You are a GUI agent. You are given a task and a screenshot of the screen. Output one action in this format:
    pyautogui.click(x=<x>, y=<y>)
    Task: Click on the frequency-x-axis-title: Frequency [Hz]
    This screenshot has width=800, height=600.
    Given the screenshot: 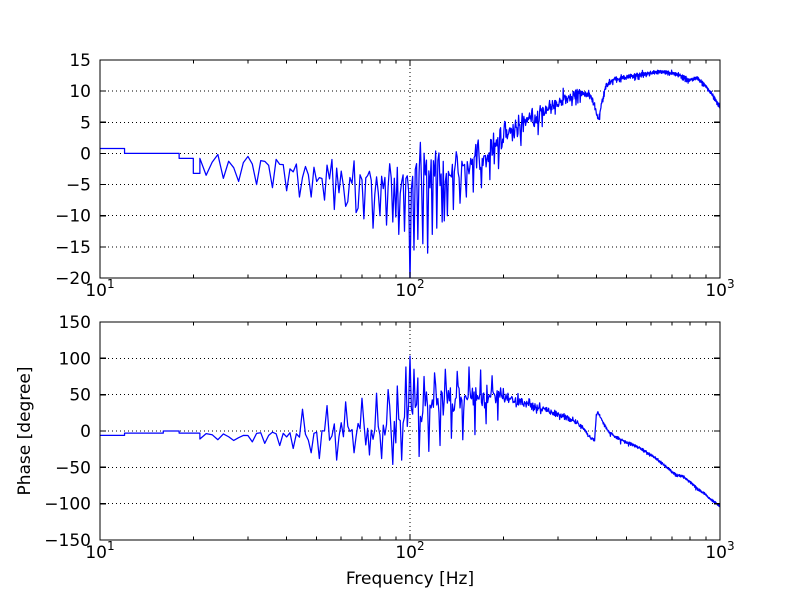 What is the action you would take?
    pyautogui.click(x=410, y=579)
    